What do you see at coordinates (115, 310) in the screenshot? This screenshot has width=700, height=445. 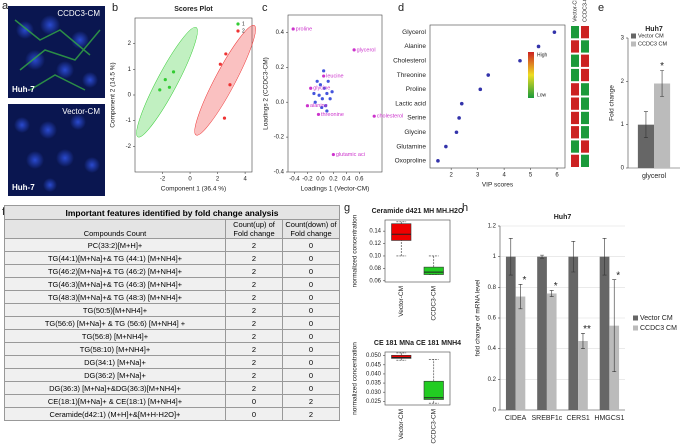 I see `table-cell: TG(50:5)[M+NH4]+` at bounding box center [115, 310].